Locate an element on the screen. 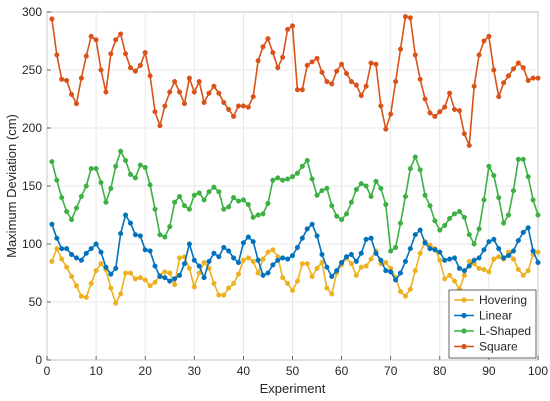 This screenshot has width=550, height=401. x-tick-label: 40 is located at coordinates (244, 371).